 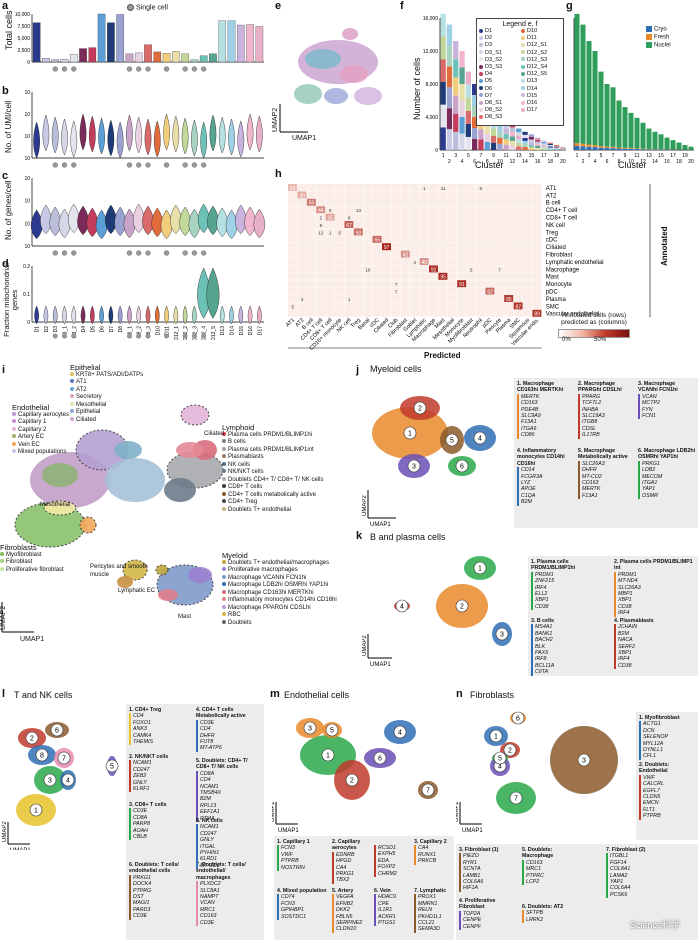 What do you see at coordinates (658, 387) in the screenshot?
I see `gene-list-title: 3. Macrophage VCANhi FCN1hi` at bounding box center [658, 387].